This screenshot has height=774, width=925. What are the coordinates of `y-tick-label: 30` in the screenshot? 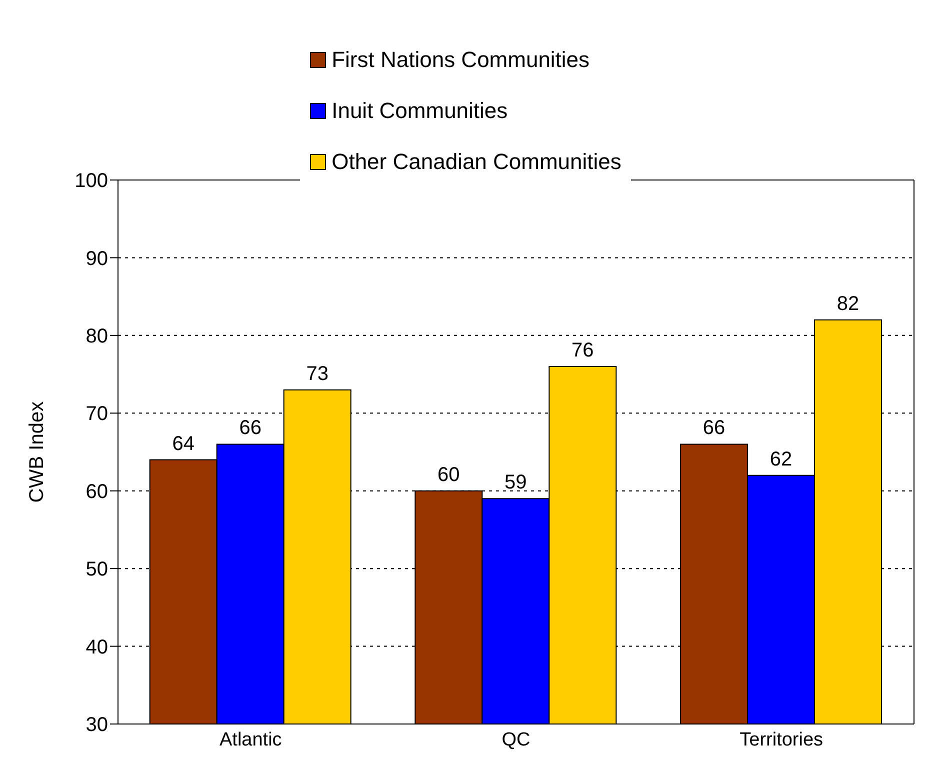 It's located at (97, 725).